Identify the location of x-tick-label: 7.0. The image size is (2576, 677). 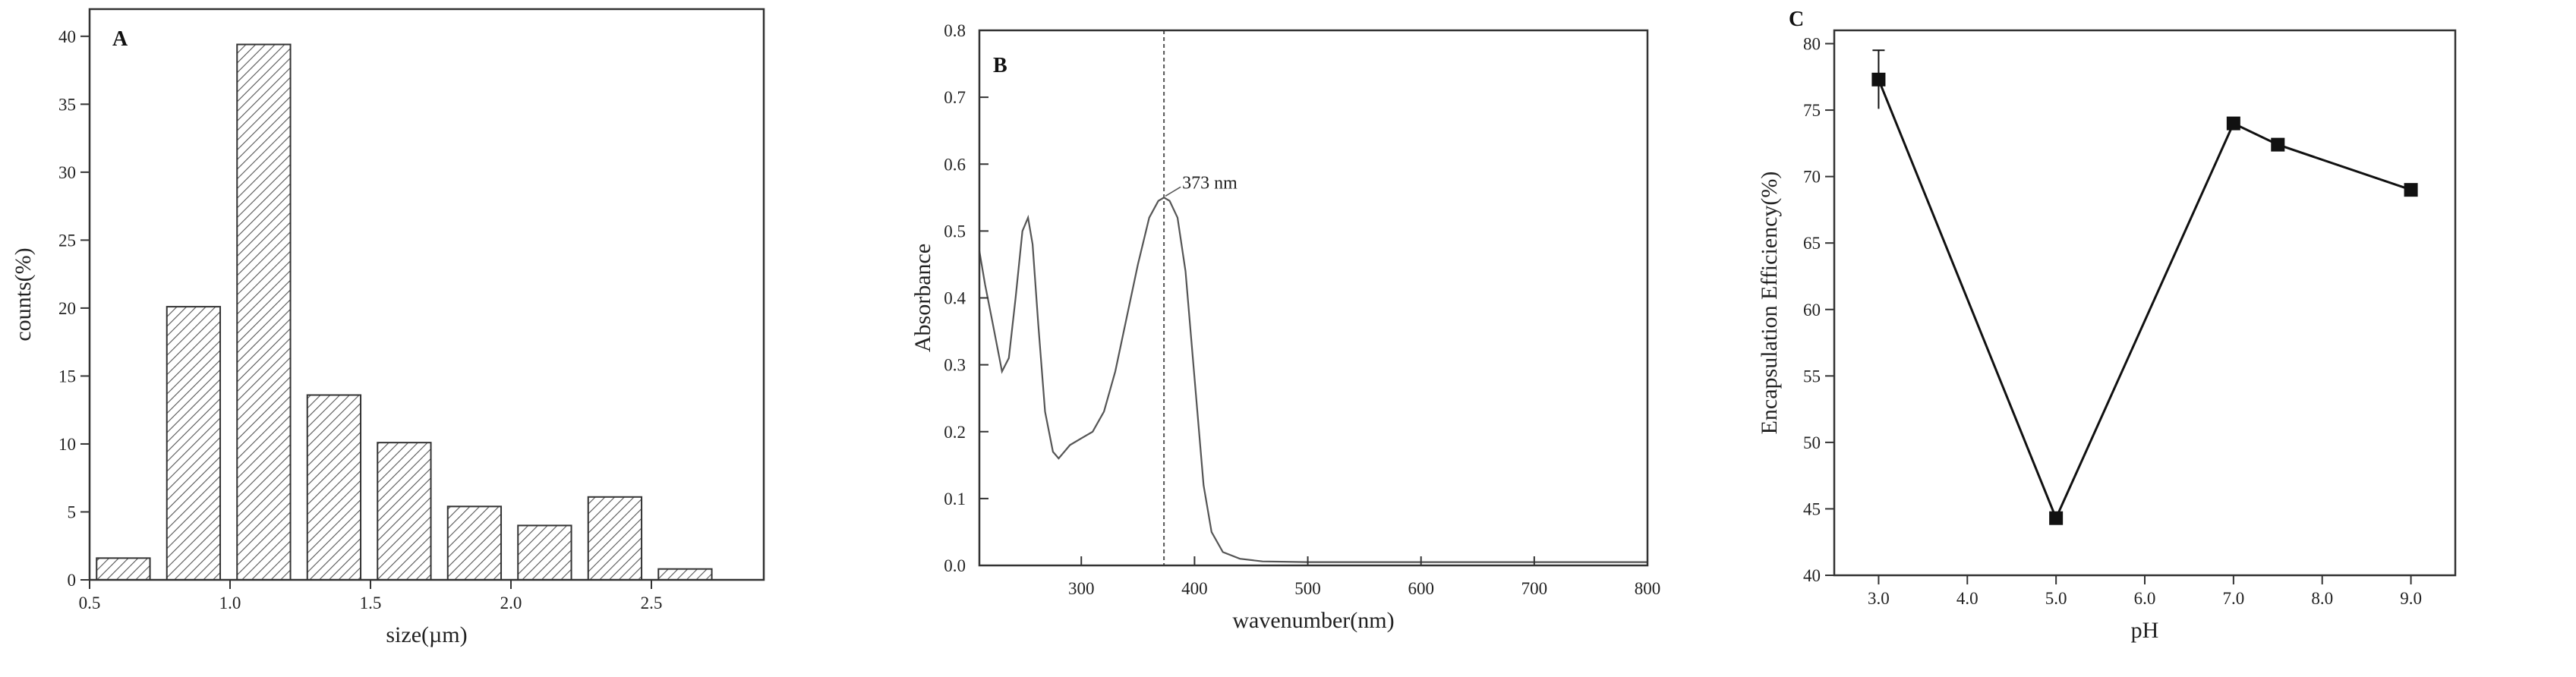
(2233, 598).